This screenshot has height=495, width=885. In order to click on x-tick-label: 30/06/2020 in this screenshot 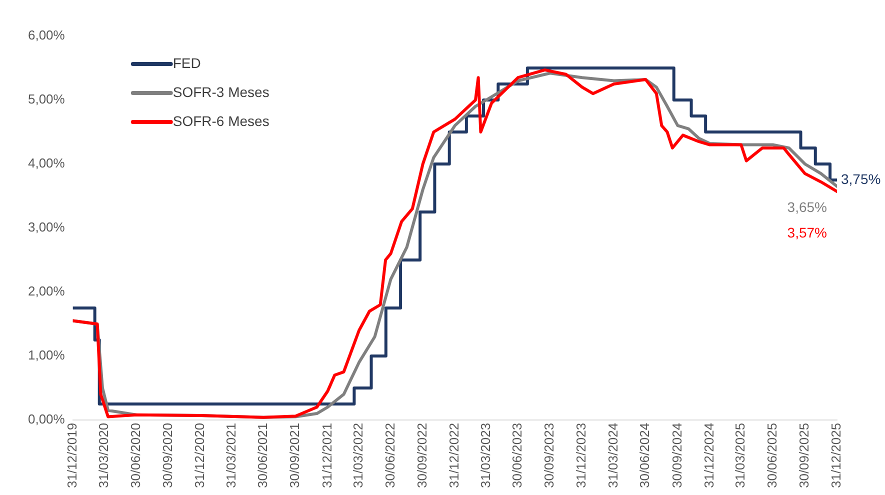, I will do `click(135, 455)`.